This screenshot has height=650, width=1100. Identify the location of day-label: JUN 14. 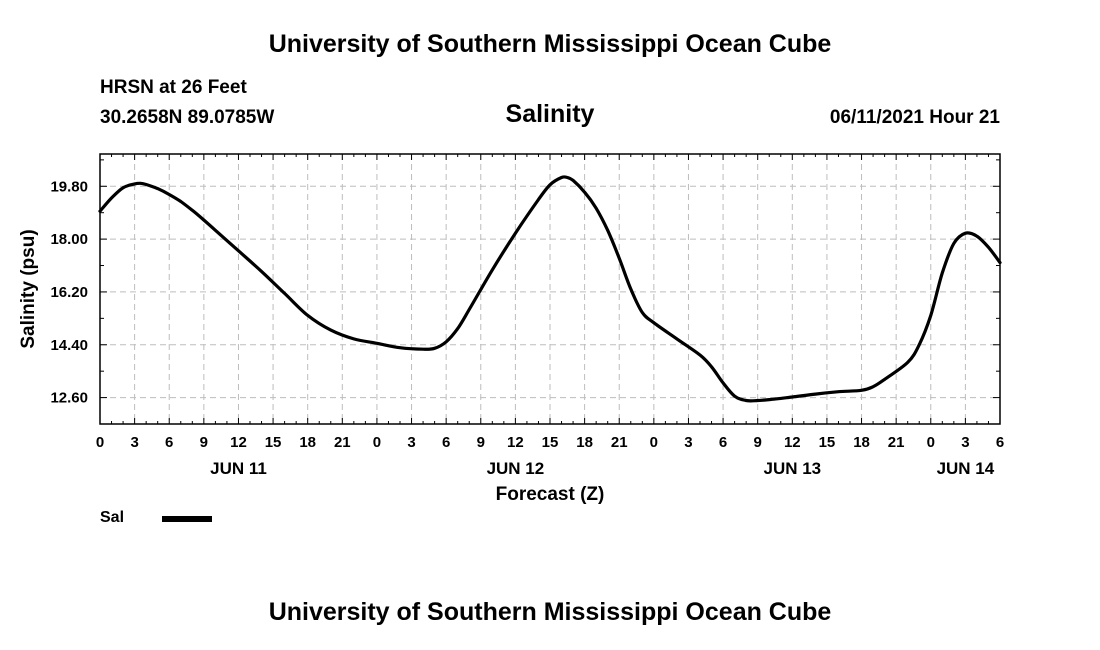
(966, 468).